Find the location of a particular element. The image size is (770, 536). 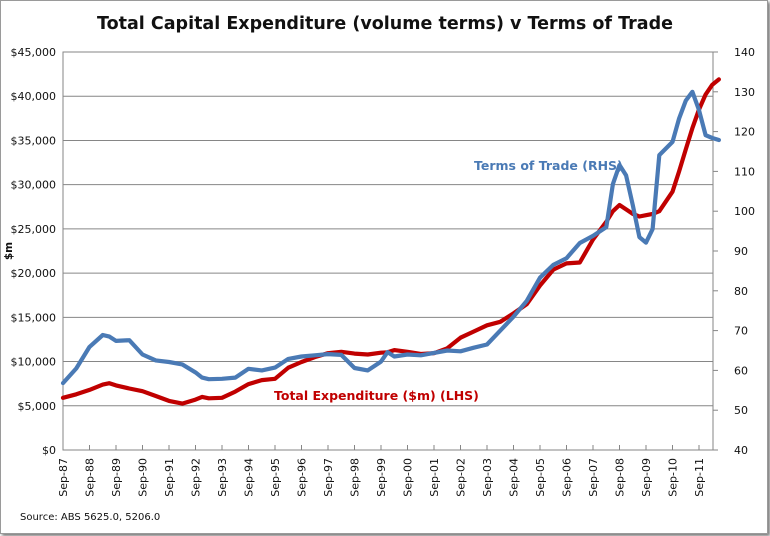

source-note: Source: ABS 5625.0, 5206.0 is located at coordinates (90, 517).